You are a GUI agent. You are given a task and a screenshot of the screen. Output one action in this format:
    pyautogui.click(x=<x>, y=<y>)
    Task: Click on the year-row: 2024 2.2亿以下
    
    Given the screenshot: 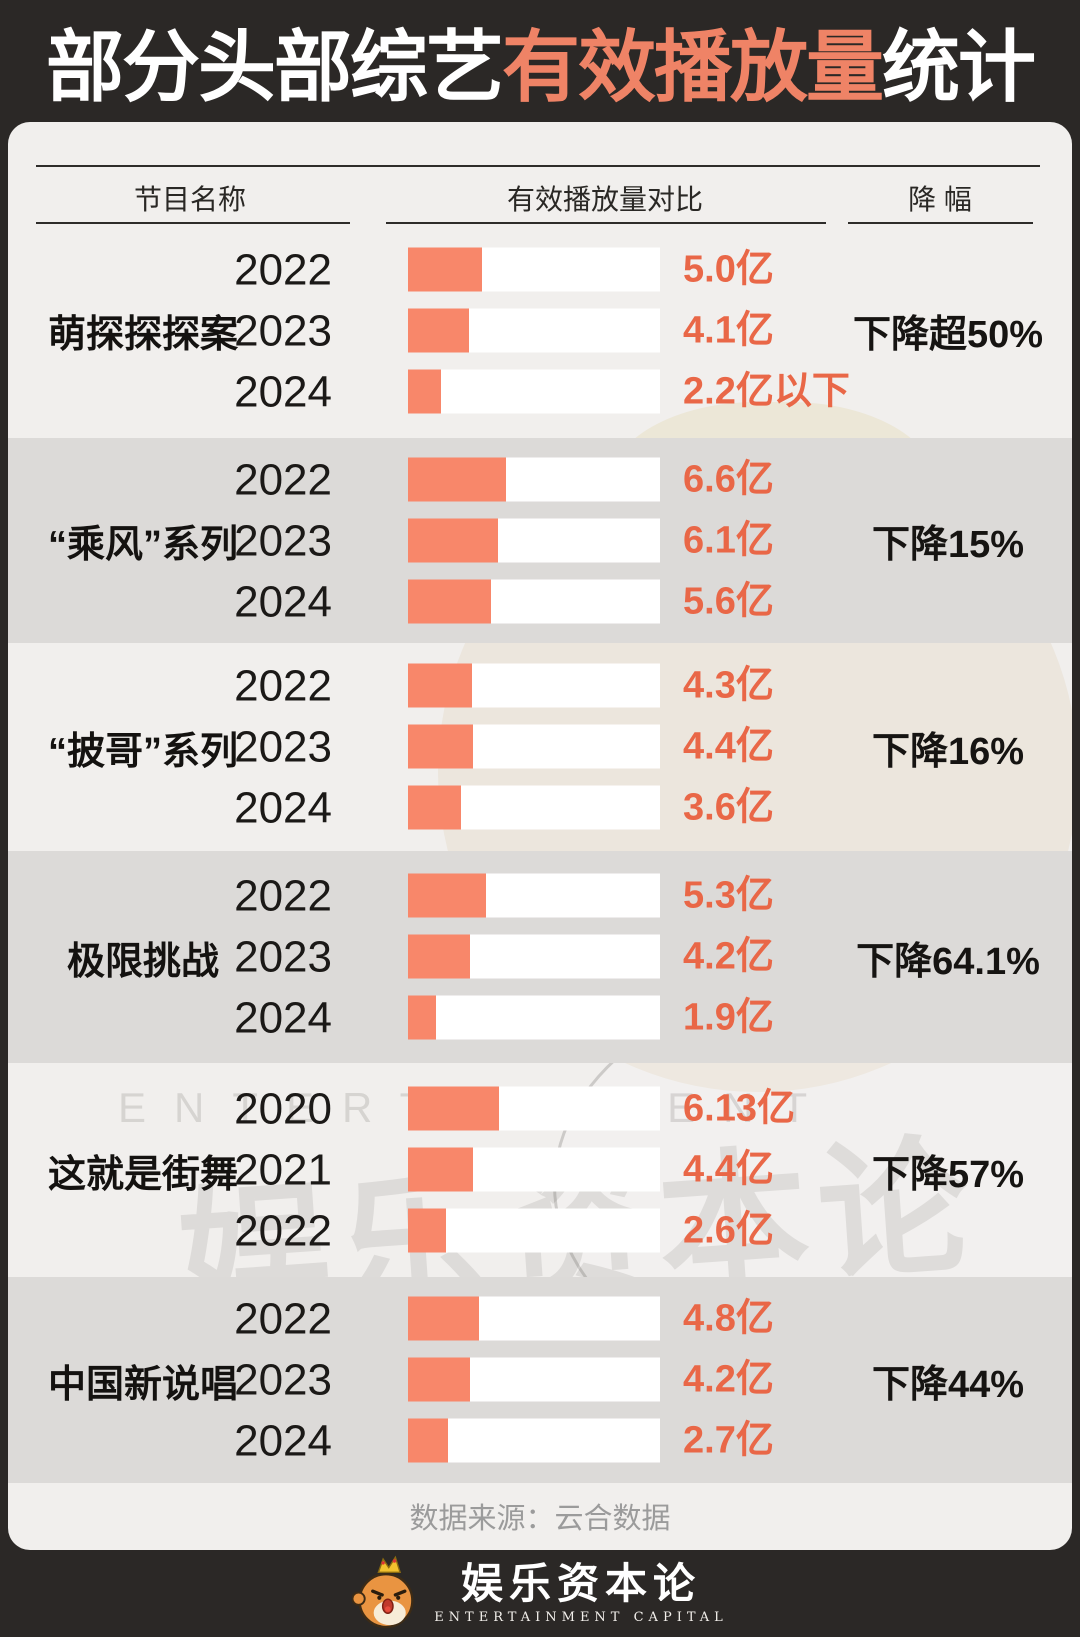 What is the action you would take?
    pyautogui.click(x=540, y=391)
    